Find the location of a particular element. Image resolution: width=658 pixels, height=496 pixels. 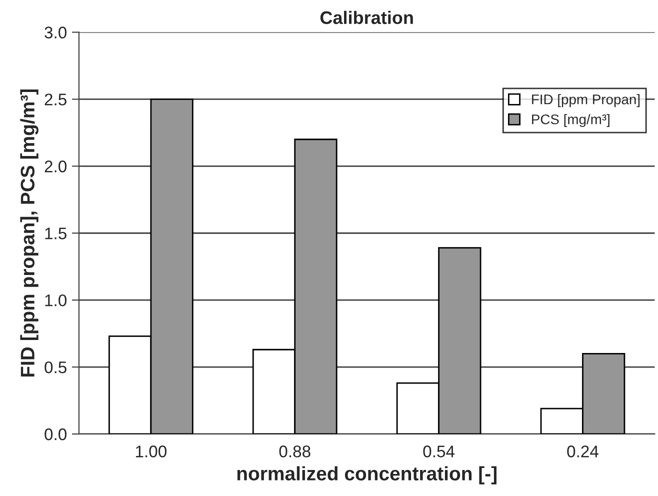

chart-title: Calibration is located at coordinates (366, 17).